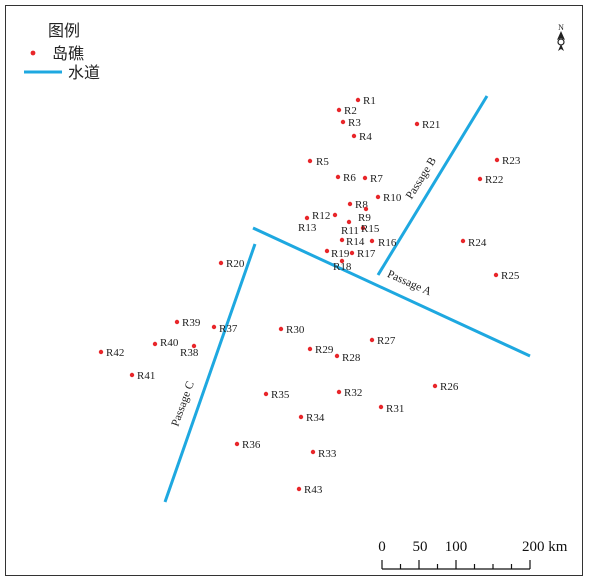 This screenshot has width=589, height=581. Describe the element at coordinates (339, 392) in the screenshot. I see `reef-marker-r32` at that location.